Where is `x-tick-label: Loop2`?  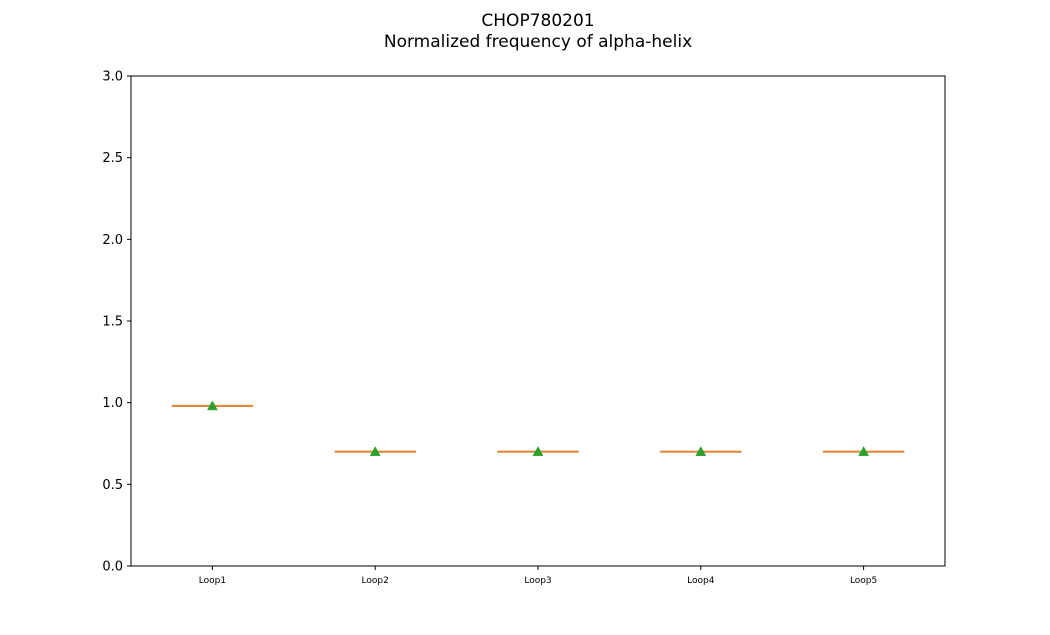 x-tick-label: Loop2 is located at coordinates (375, 581).